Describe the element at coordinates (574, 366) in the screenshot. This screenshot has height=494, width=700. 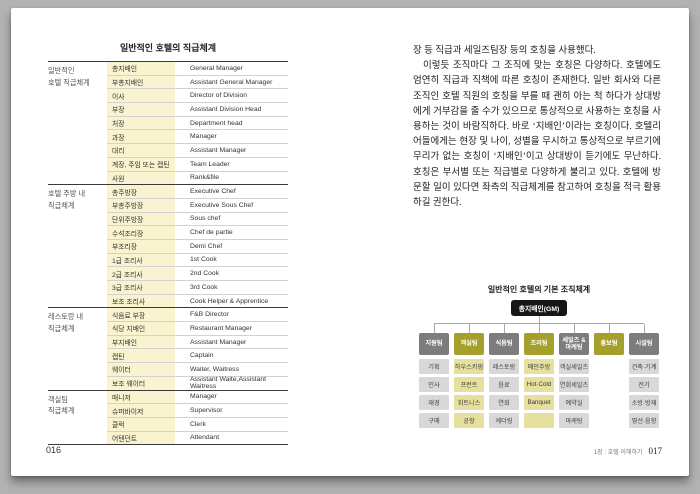
I see `org-unit-box: 객실세일즈` at that location.